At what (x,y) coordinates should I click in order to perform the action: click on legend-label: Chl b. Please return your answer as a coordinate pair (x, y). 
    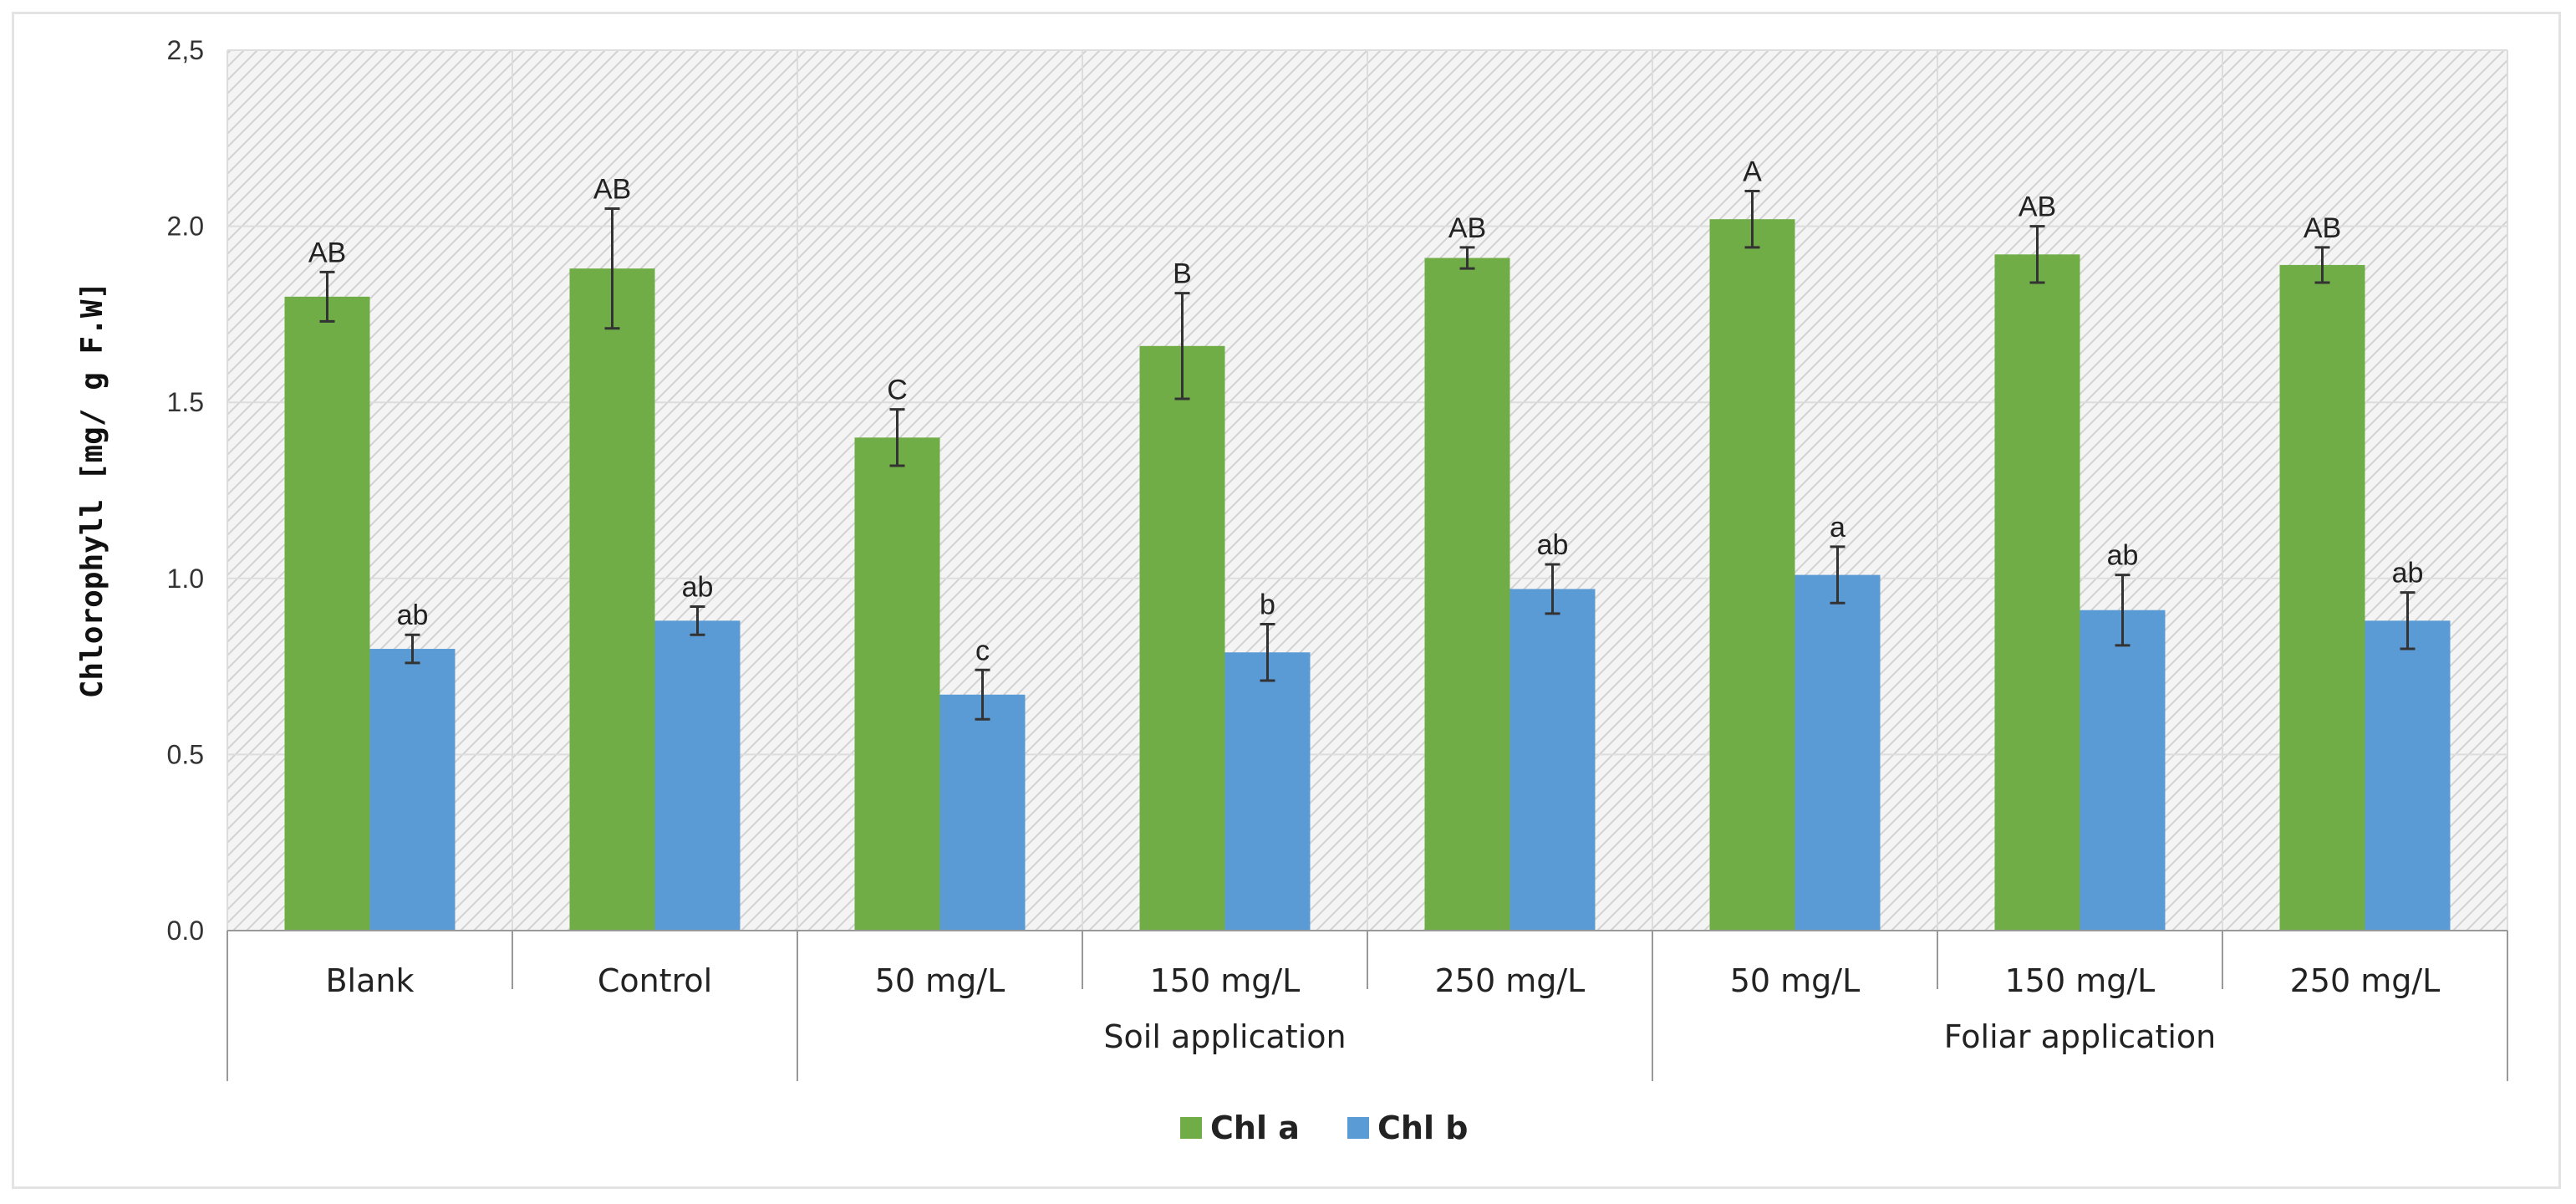
    Looking at the image, I should click on (1422, 1128).